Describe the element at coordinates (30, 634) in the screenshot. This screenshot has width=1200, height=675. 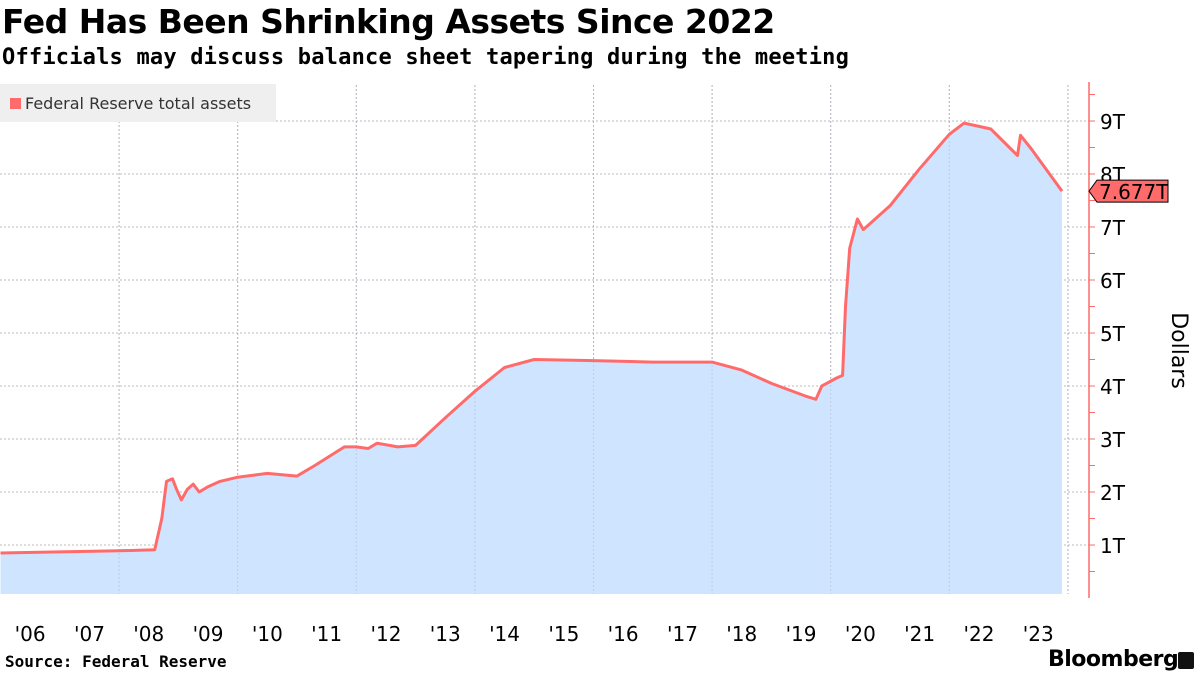
I see `x-tick-label: '06` at that location.